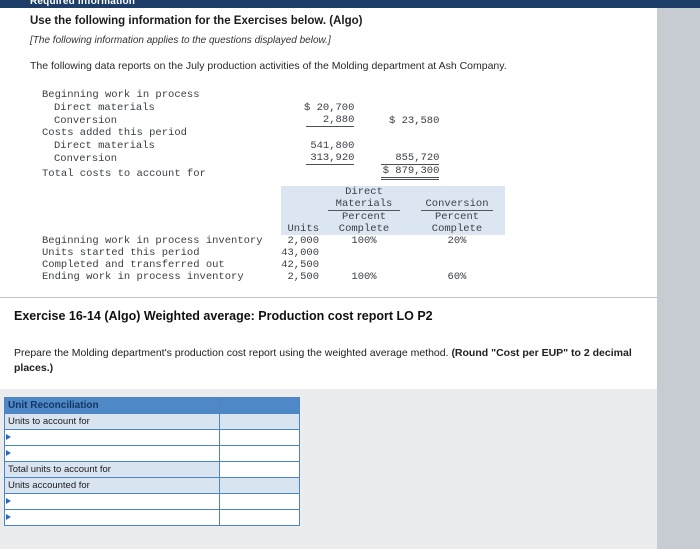 The height and width of the screenshot is (549, 700). What do you see at coordinates (330, 158) in the screenshot?
I see `amount: 313,920` at bounding box center [330, 158].